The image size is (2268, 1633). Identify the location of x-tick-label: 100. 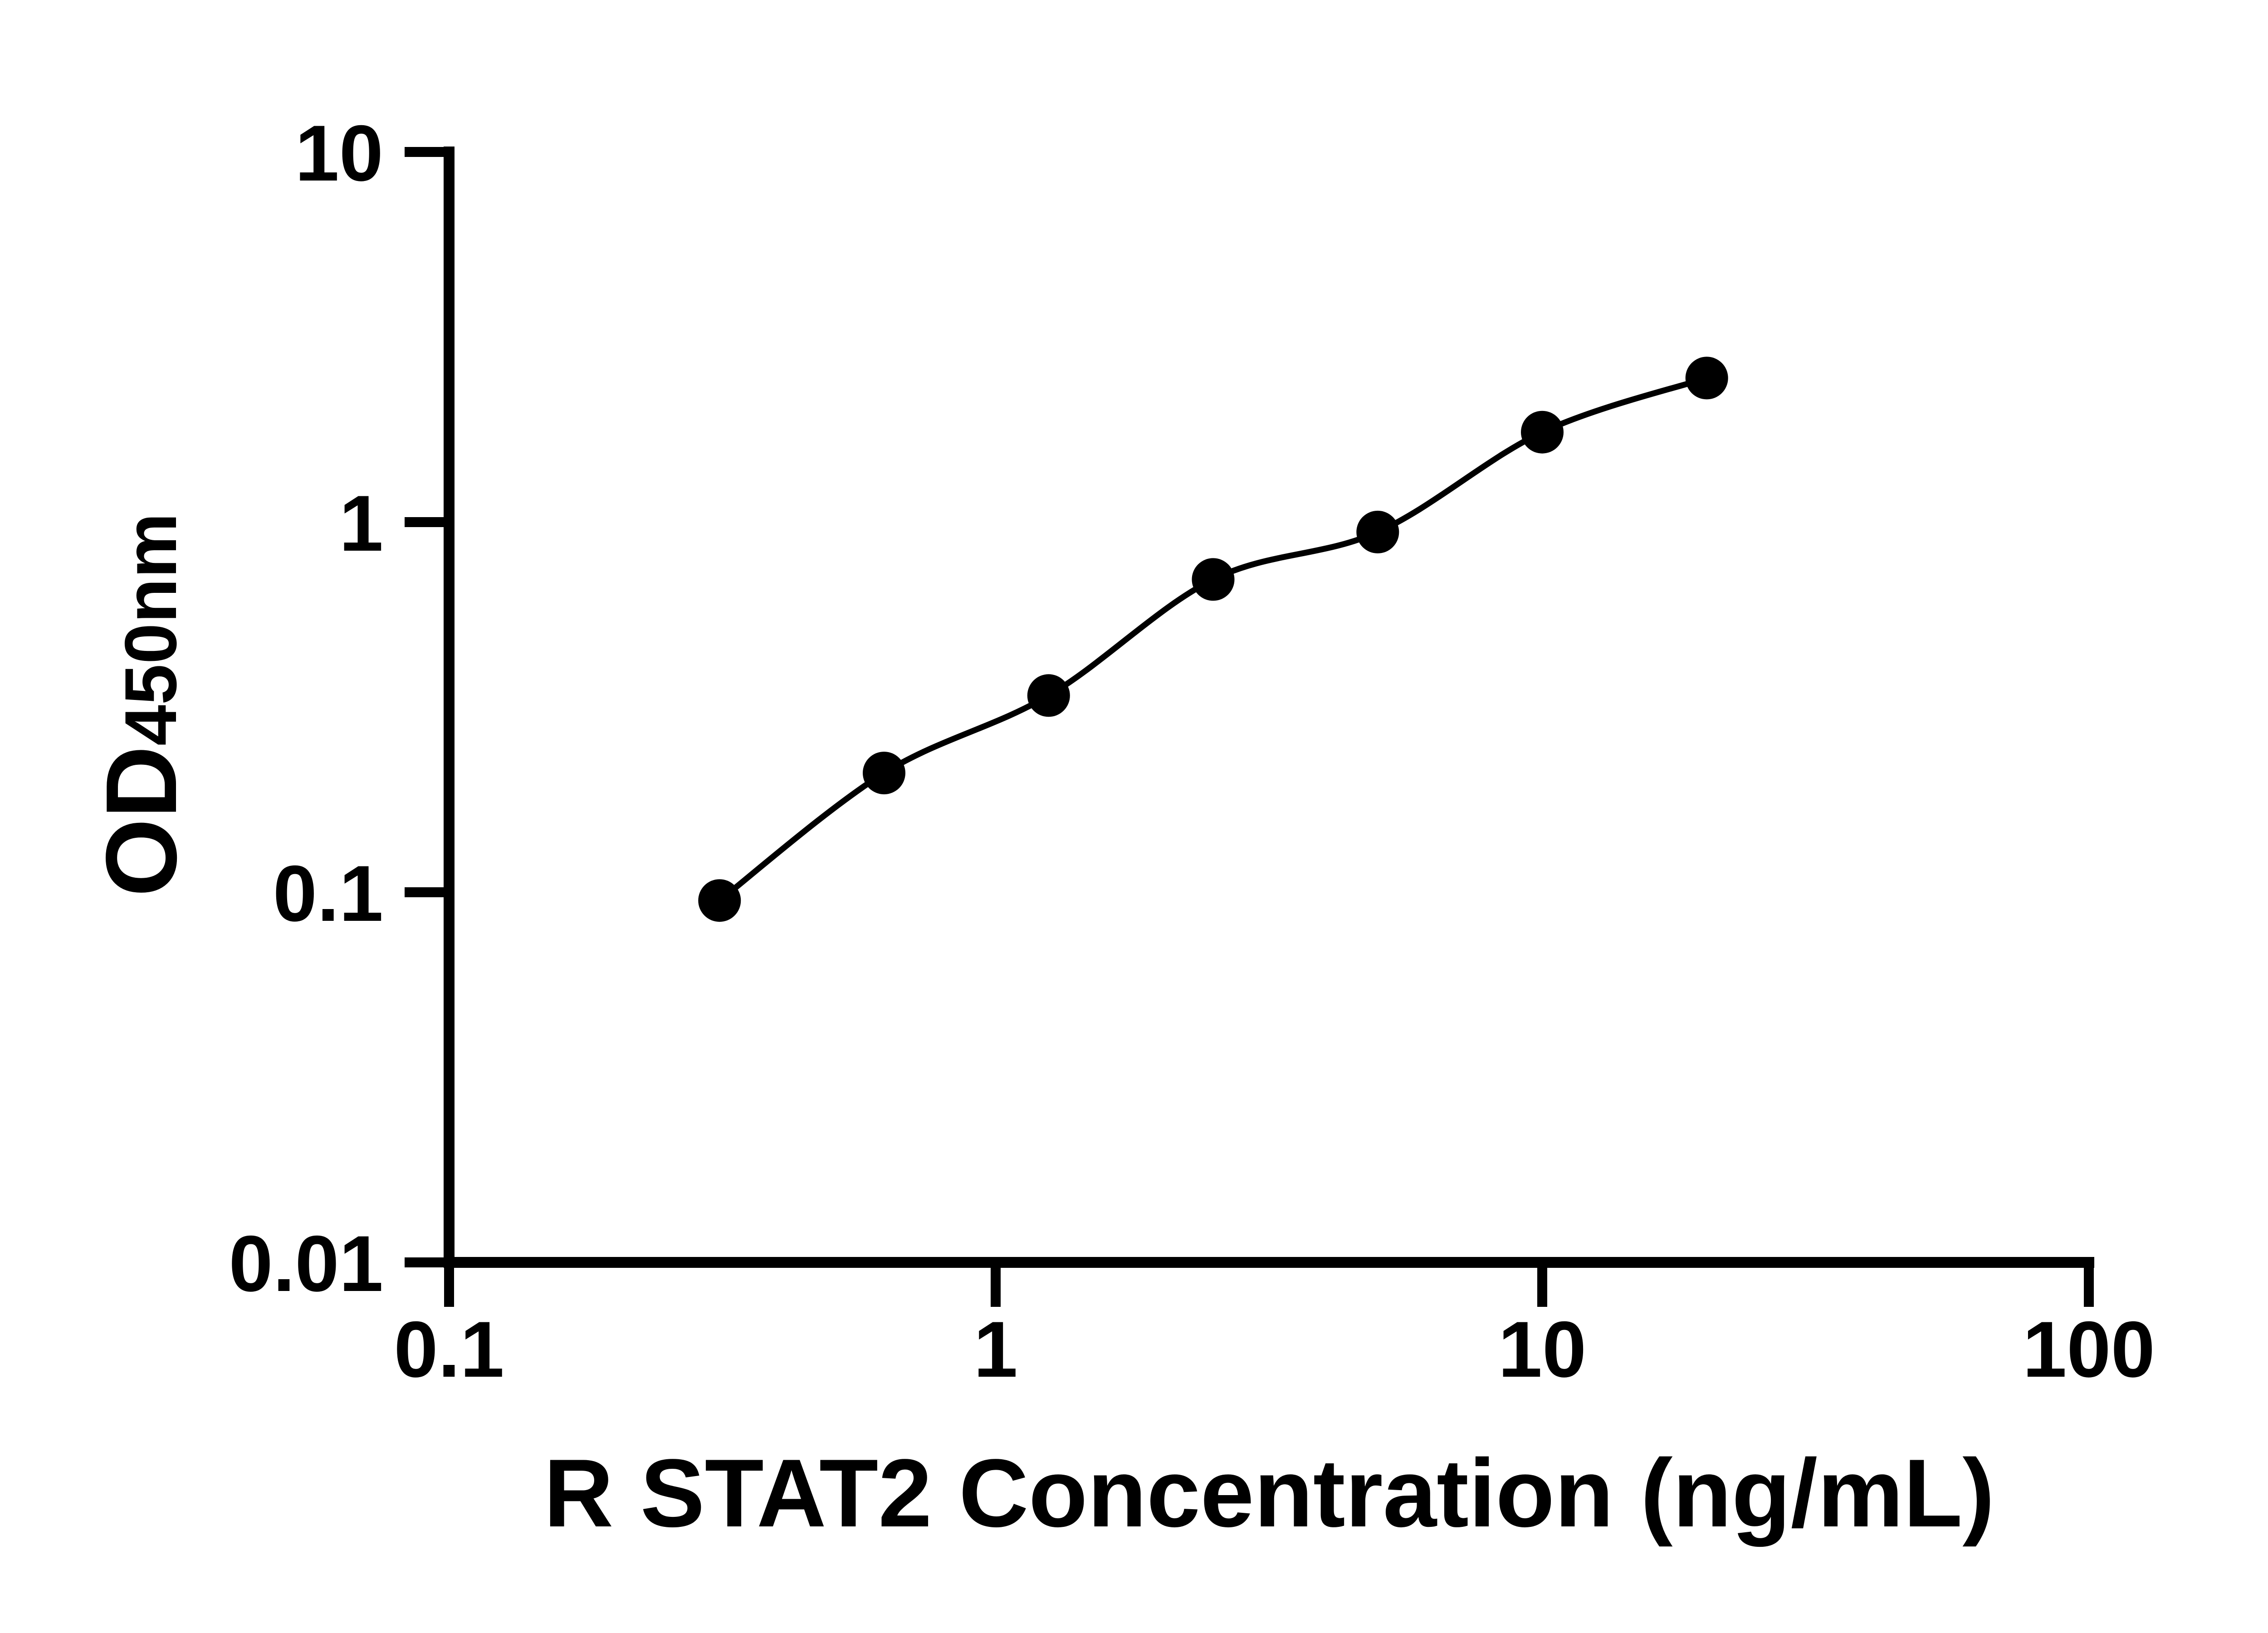
(2089, 1349).